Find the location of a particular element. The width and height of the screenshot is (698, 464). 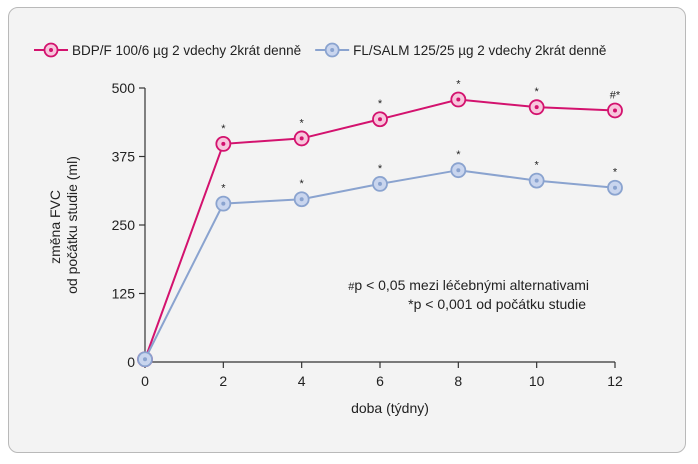

significance-label: #* is located at coordinates (615, 95).